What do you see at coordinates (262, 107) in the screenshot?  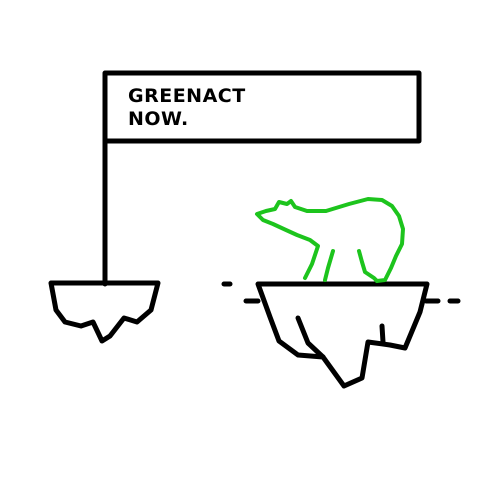 I see `sign-board` at bounding box center [262, 107].